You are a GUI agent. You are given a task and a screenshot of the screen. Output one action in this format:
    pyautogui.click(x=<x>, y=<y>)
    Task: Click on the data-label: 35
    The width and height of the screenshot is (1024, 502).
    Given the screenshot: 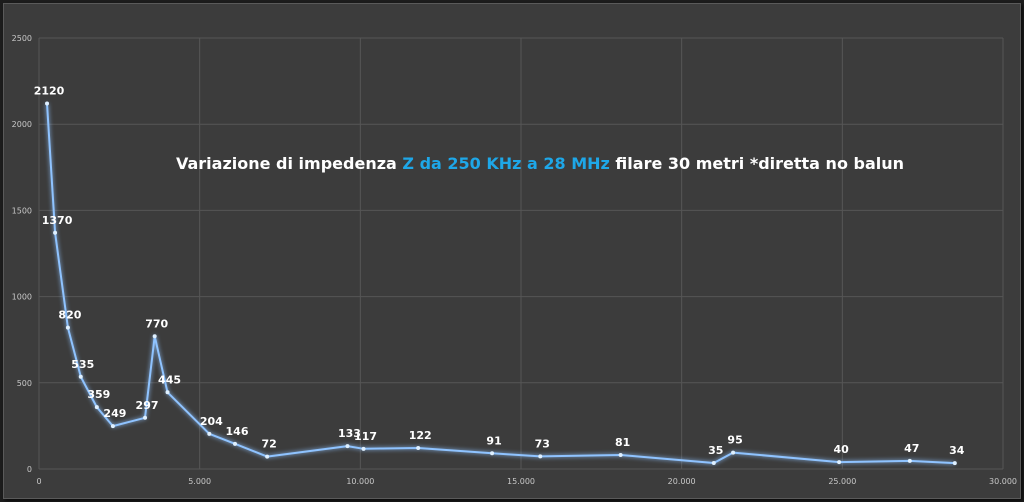 What is the action you would take?
    pyautogui.click(x=715, y=450)
    